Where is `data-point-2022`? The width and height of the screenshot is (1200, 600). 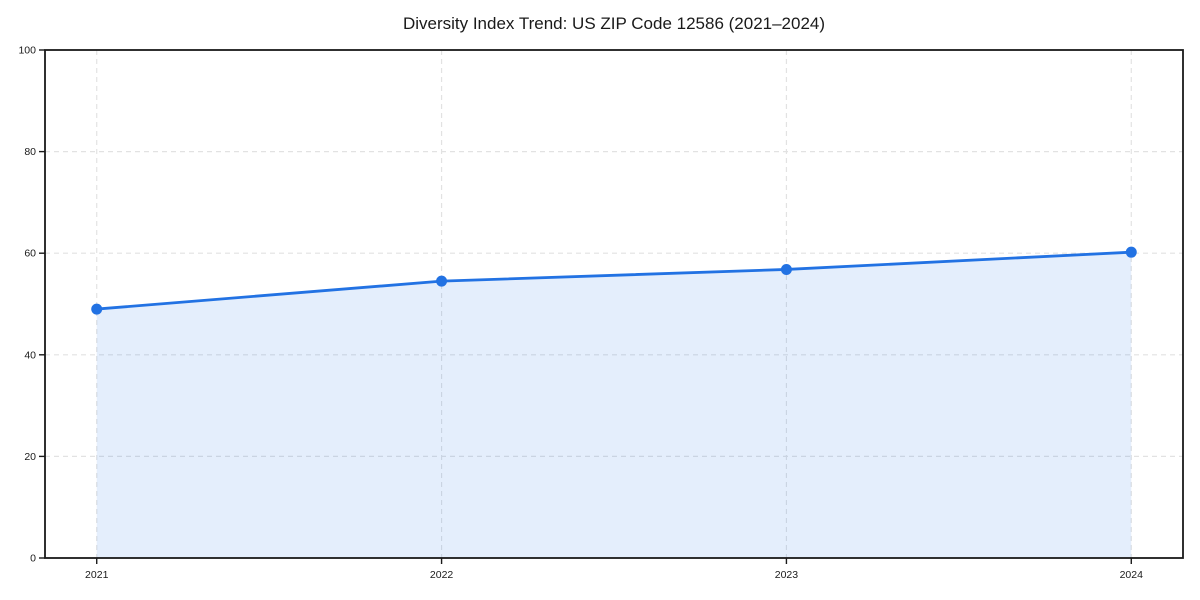
data-point-2022 is located at coordinates (442, 281).